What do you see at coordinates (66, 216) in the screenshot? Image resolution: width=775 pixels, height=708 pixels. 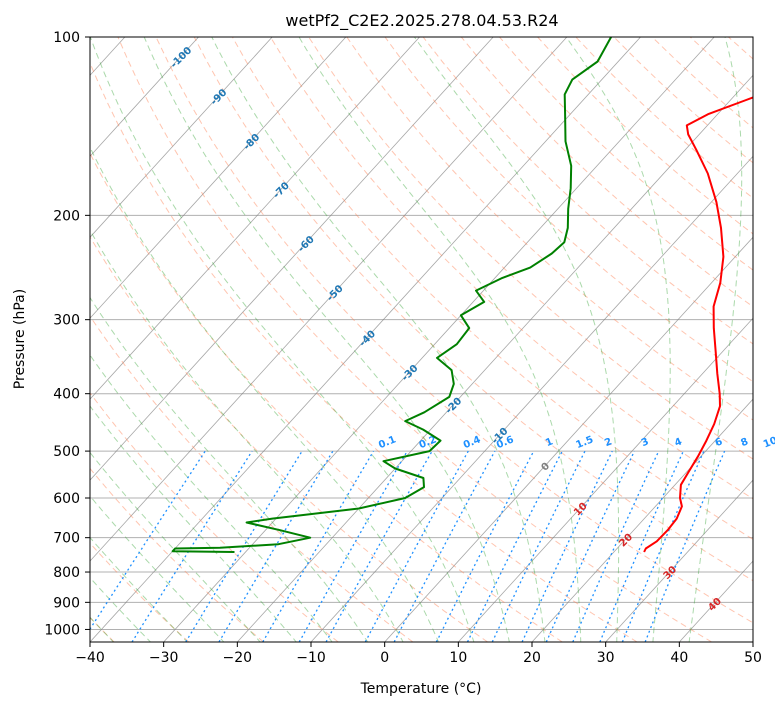 I see `y-tick-label: 200` at bounding box center [66, 216].